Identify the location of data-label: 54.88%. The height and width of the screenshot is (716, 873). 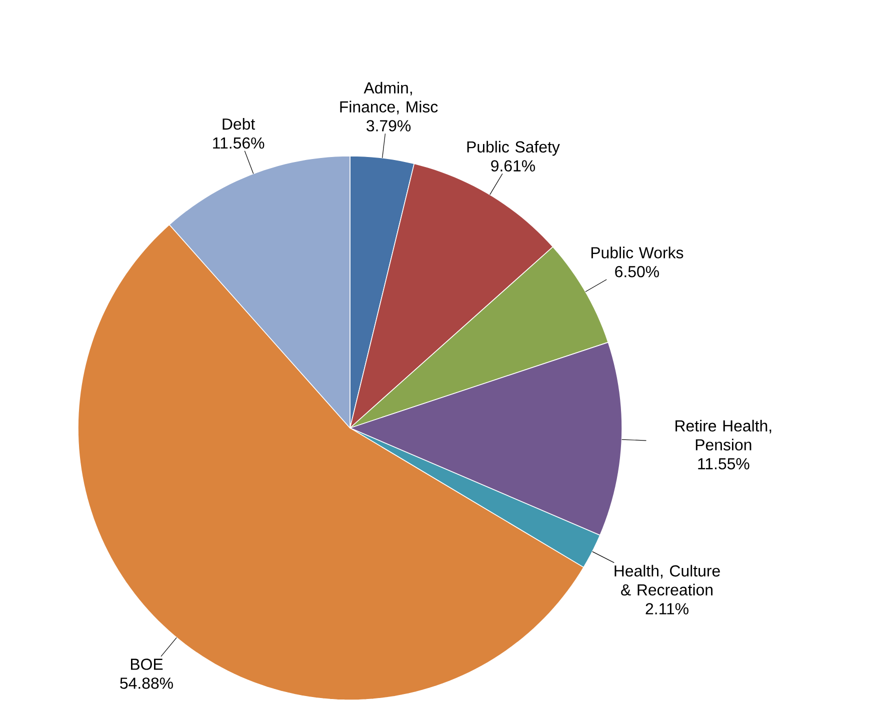
(146, 683).